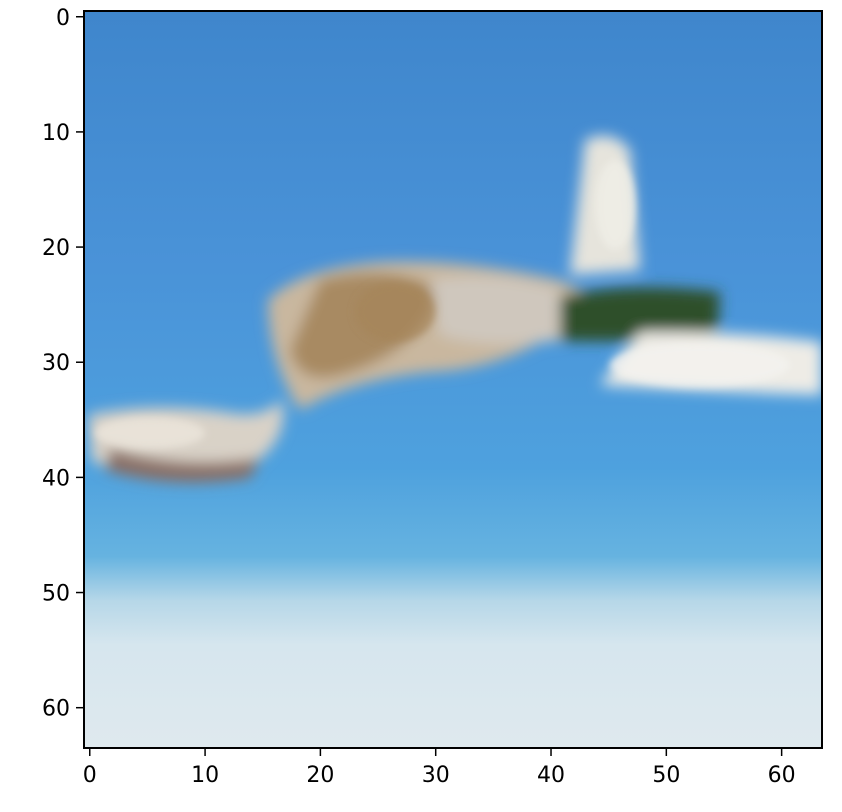 Image resolution: width=842 pixels, height=812 pixels. Describe the element at coordinates (63, 18) in the screenshot. I see `y-tick-label: 0` at that location.